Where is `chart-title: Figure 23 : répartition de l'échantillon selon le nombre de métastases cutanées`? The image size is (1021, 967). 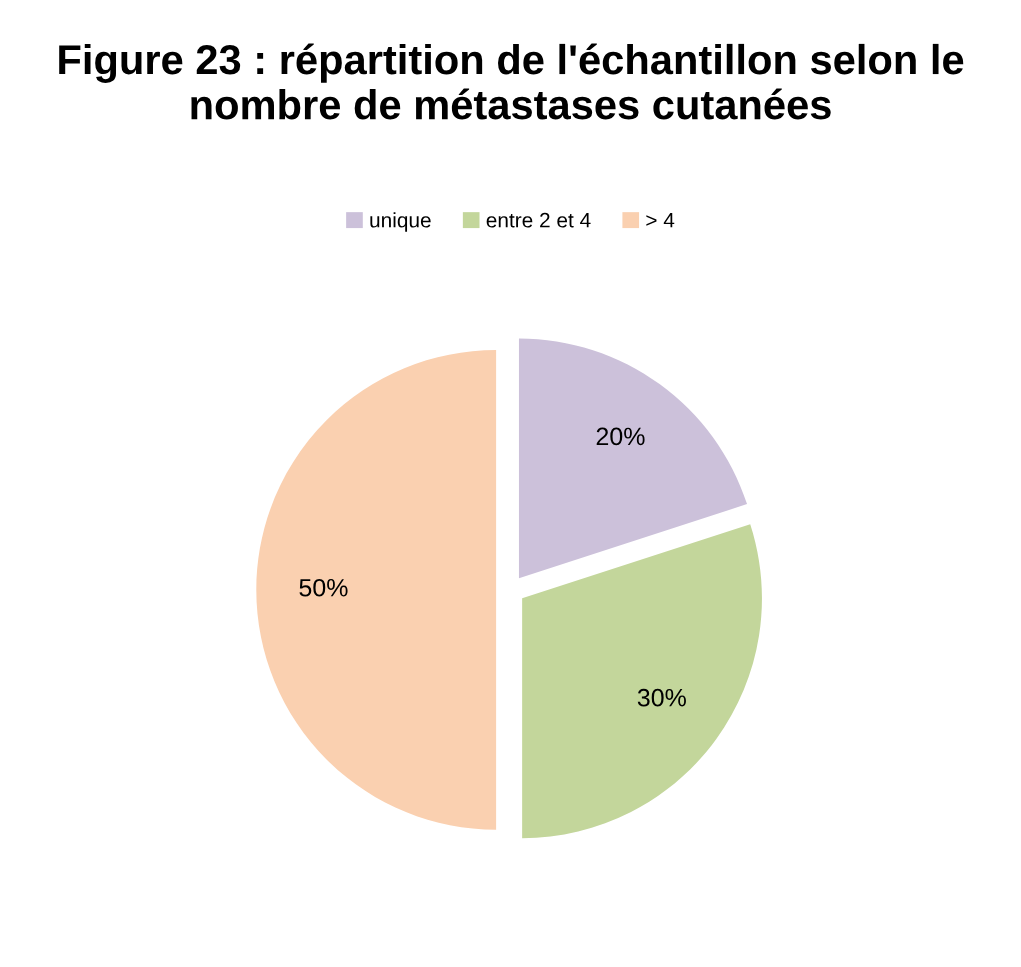 chart-title: Figure 23 : répartition de l'échantillon selon le nombre de métastases cutanées is located at coordinates (511, 81).